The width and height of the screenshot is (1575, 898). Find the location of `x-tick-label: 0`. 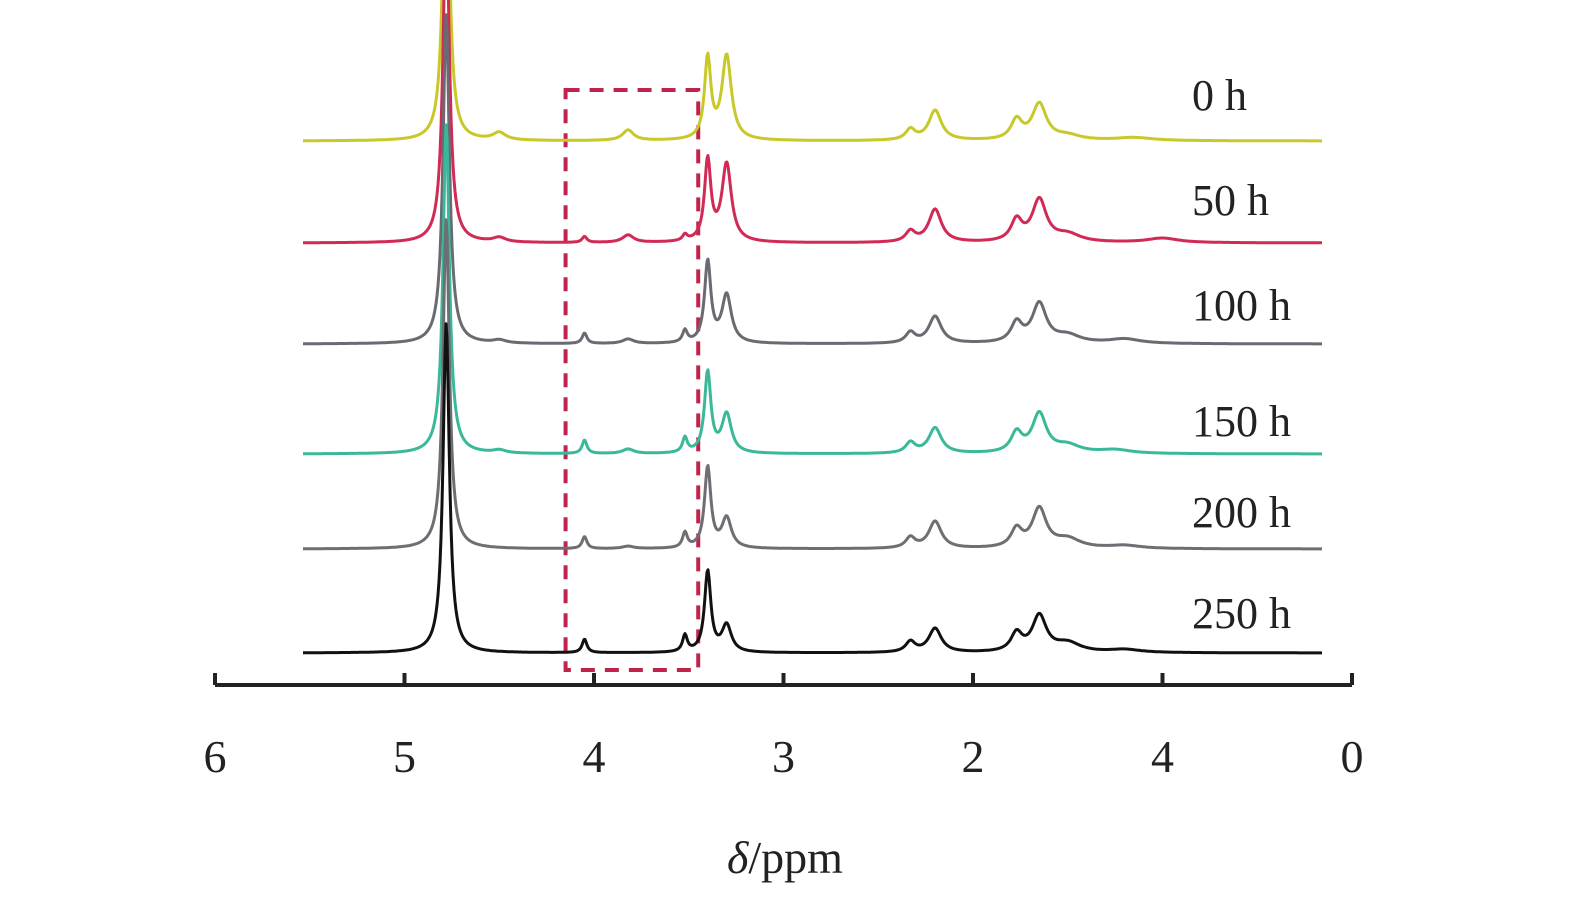

x-tick-label: 0 is located at coordinates (1352, 756).